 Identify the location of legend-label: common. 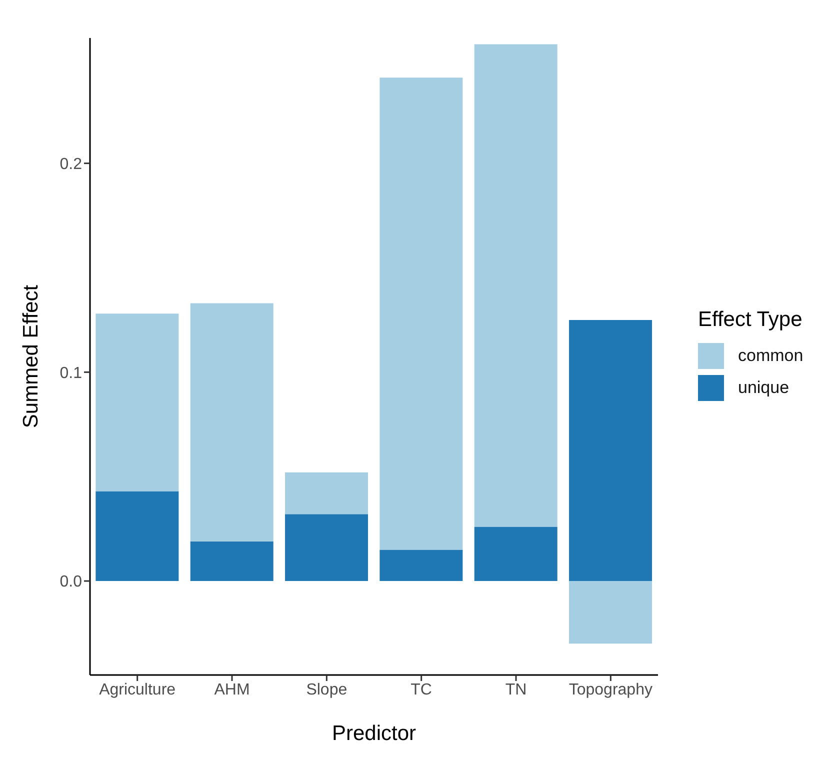
(771, 356).